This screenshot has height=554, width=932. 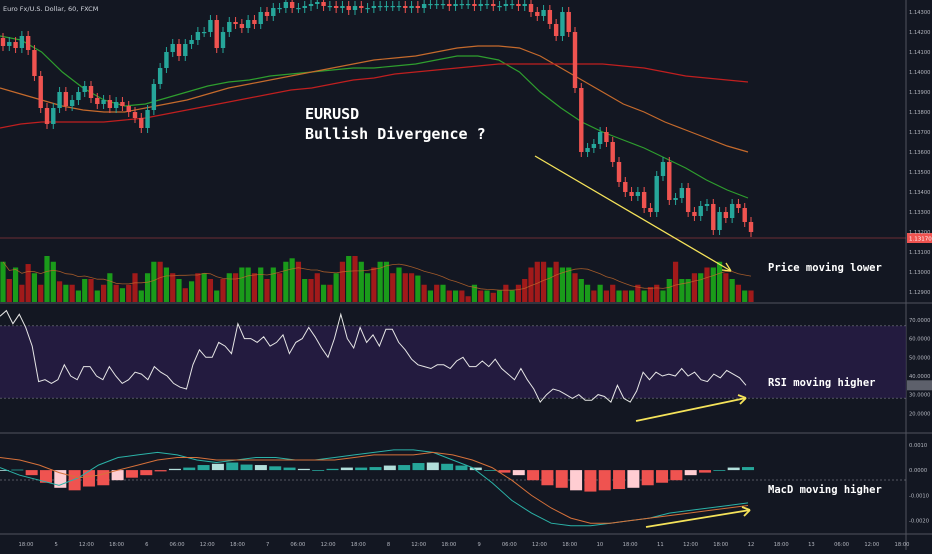 What do you see at coordinates (377, 276) in the screenshot?
I see `volume-average-line` at bounding box center [377, 276].